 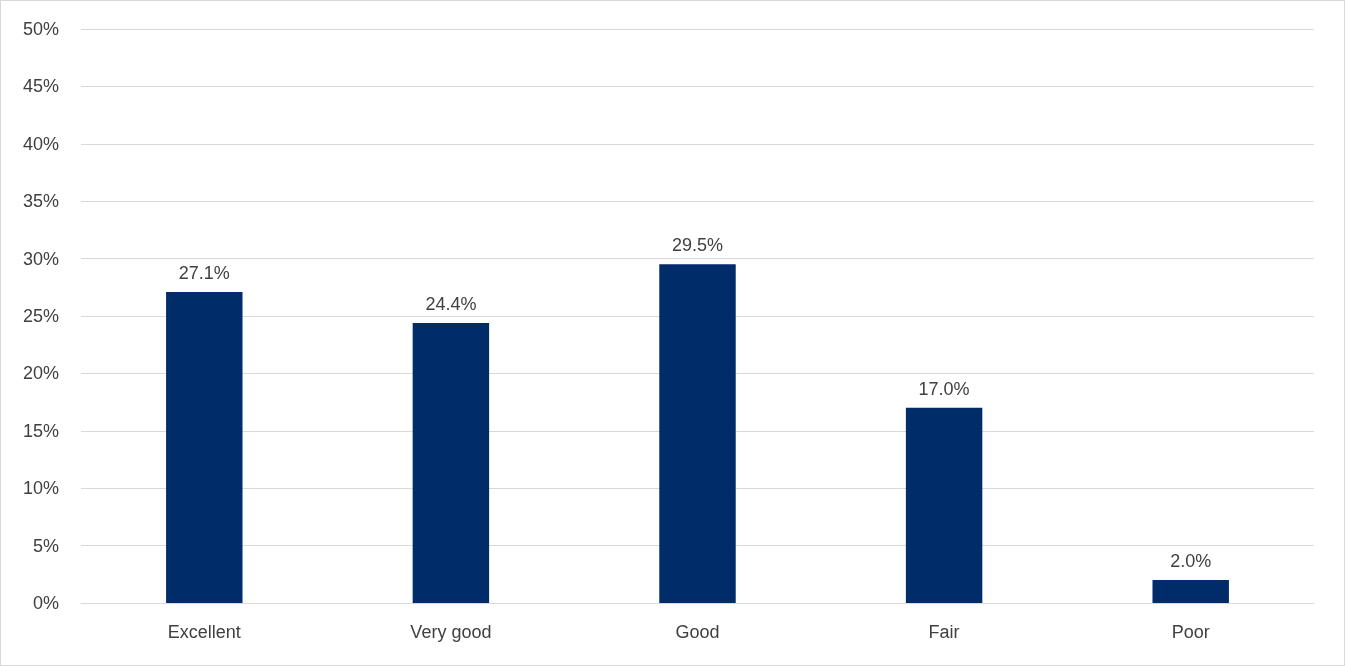 I want to click on x-tick-label: Poor, so click(x=1190, y=632).